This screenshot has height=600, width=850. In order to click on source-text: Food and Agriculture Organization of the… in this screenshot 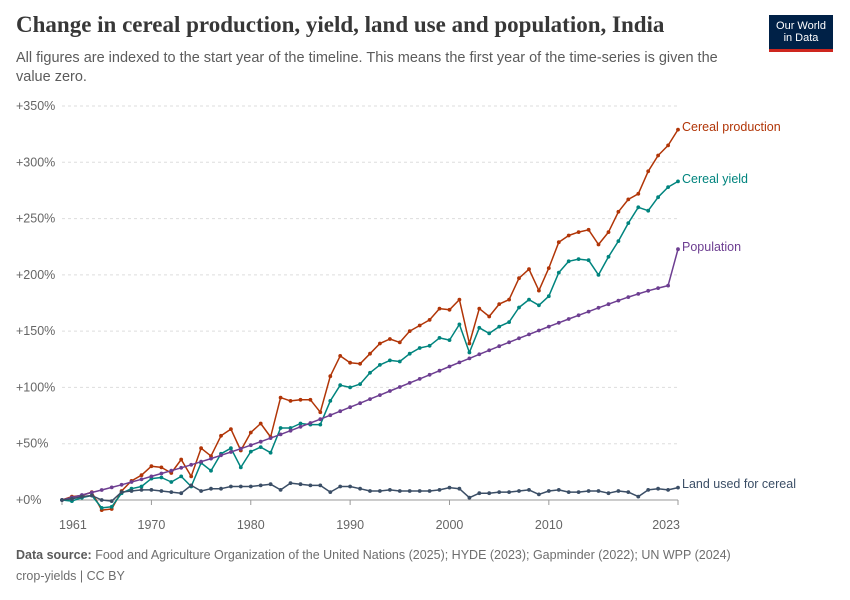, I will do `click(413, 555)`.